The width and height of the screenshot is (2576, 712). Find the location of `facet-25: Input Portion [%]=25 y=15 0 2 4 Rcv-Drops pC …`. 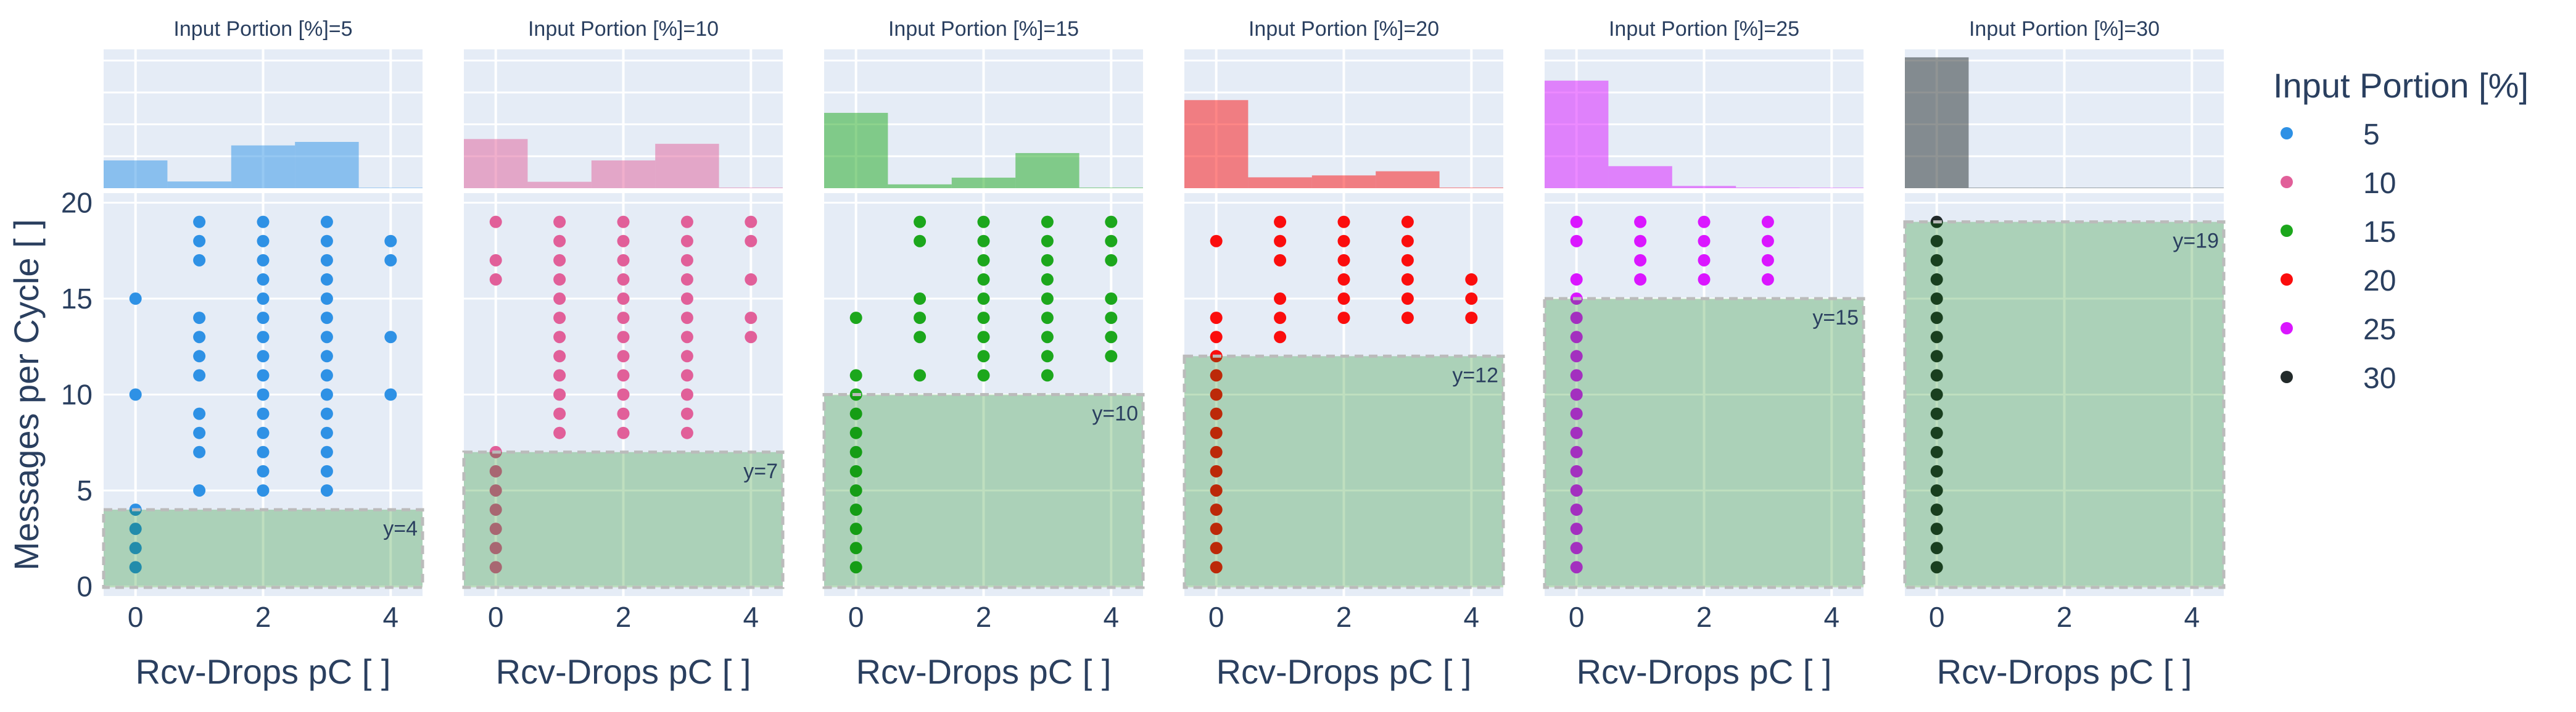

facet-25: Input Portion [%]=25 y=15 0 2 4 Rcv-Drops pC … is located at coordinates (1704, 354).